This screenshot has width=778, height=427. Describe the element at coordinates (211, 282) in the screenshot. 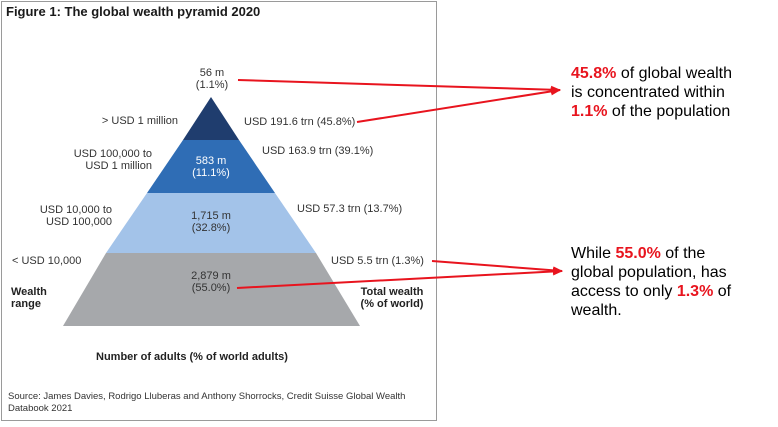

I see `tier-base-adults: 2,879 m (55.0%)` at that location.